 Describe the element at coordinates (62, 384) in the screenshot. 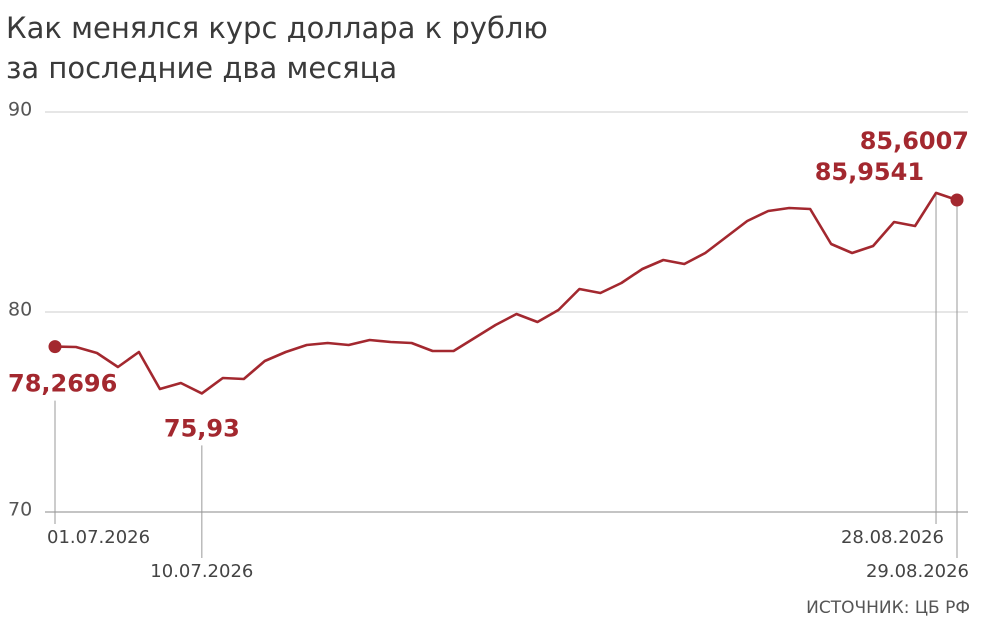

I see `data-label: 78,2696` at that location.